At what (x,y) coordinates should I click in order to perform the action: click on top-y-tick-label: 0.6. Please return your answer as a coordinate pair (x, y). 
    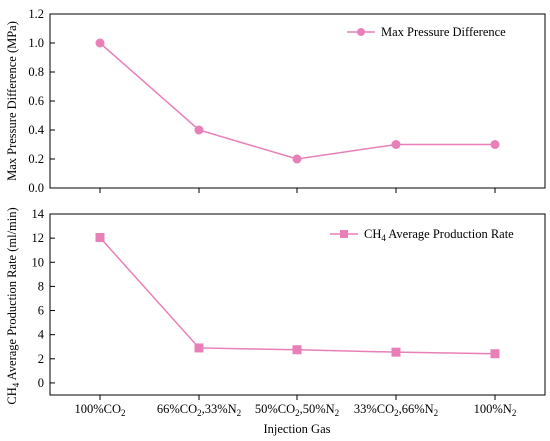
    Looking at the image, I should click on (36, 101).